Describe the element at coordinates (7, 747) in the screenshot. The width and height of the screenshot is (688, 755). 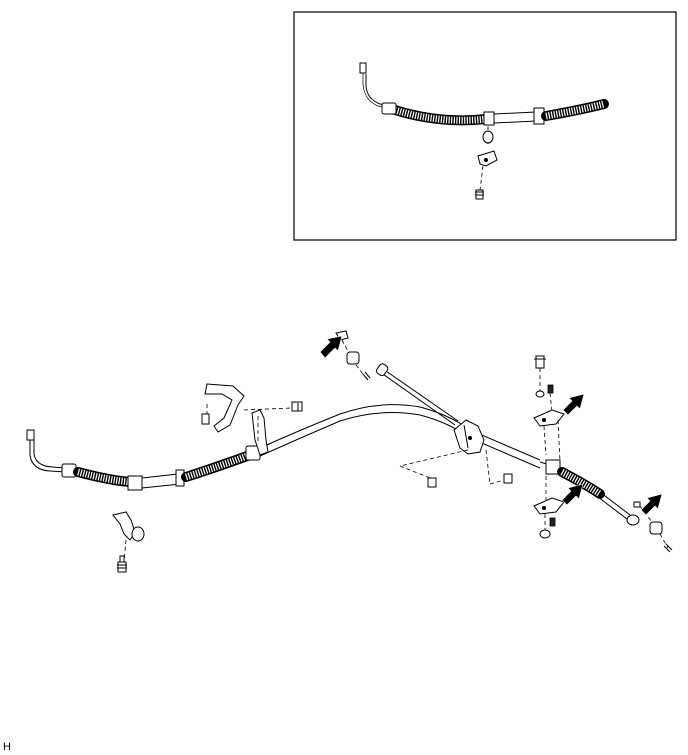
I see `figure-corner-code: H` at that location.